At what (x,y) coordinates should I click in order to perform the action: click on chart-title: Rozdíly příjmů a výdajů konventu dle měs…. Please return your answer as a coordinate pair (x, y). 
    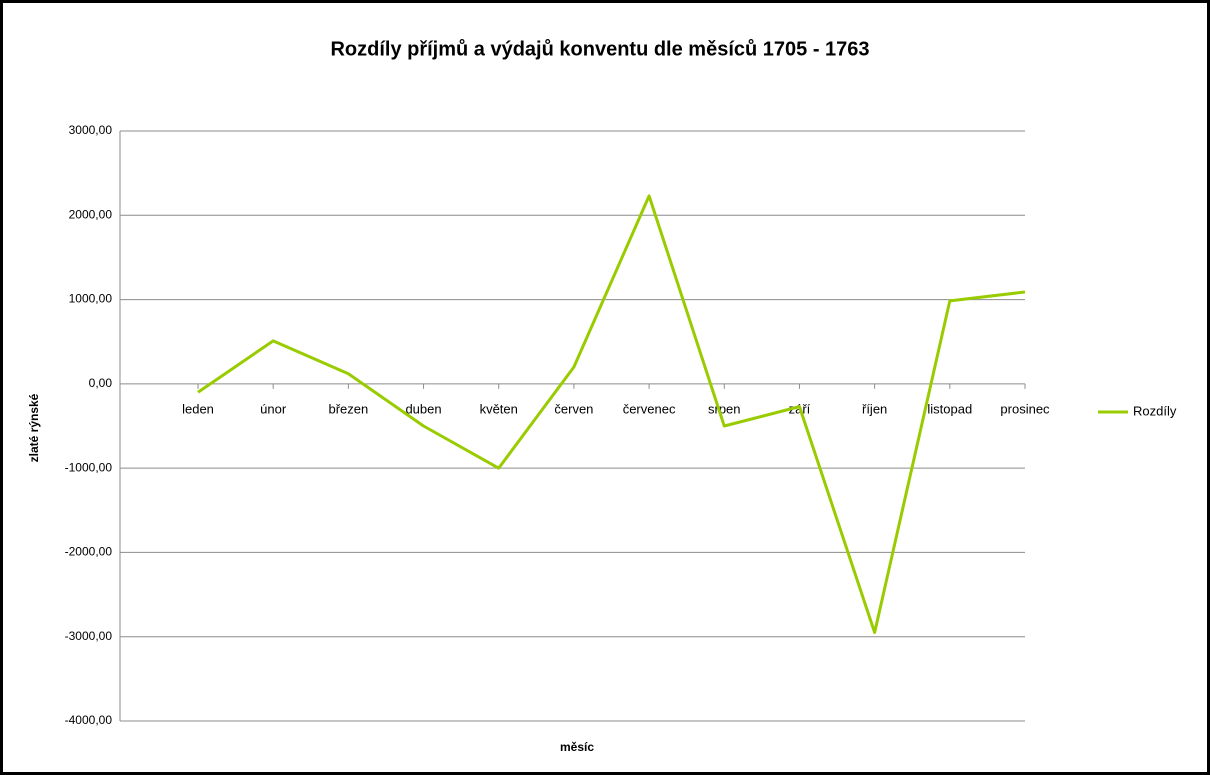
    Looking at the image, I should click on (599, 49).